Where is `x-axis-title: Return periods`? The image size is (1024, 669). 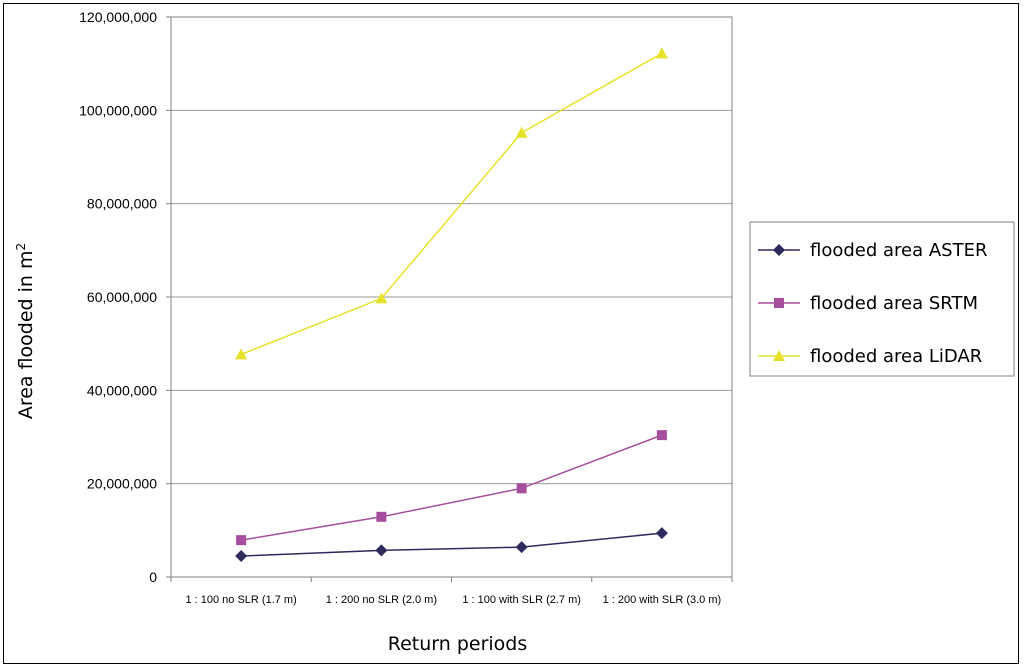 x-axis-title: Return periods is located at coordinates (458, 644).